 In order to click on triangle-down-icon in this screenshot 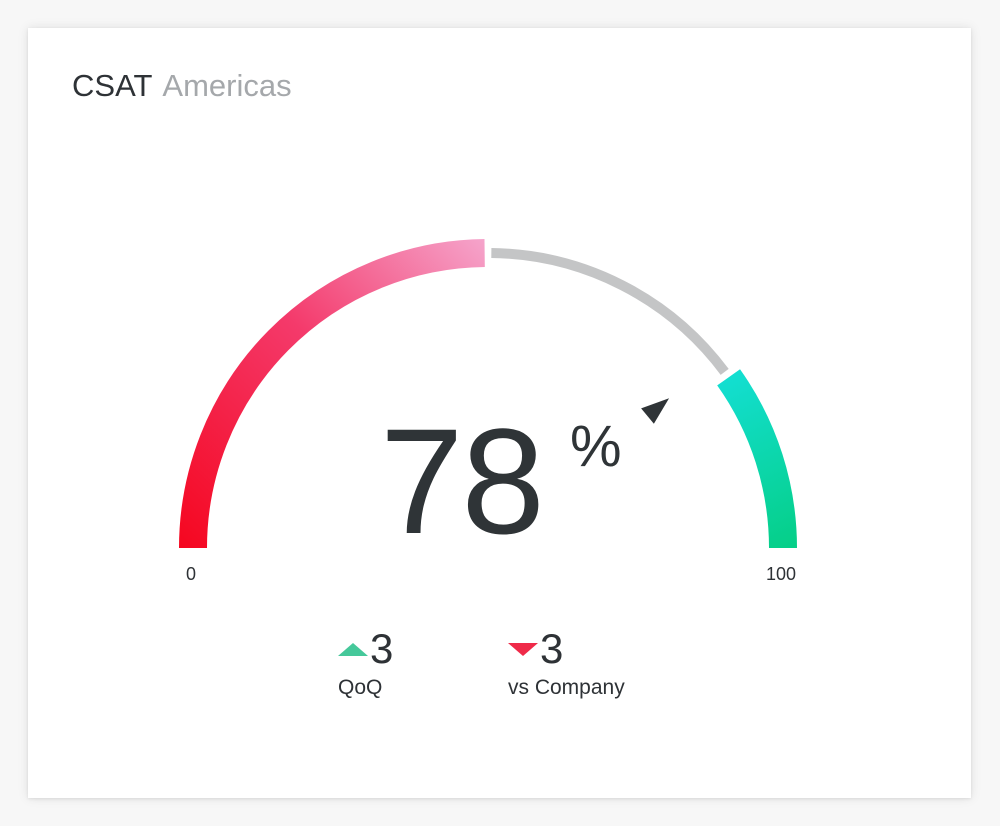, I will do `click(523, 649)`.